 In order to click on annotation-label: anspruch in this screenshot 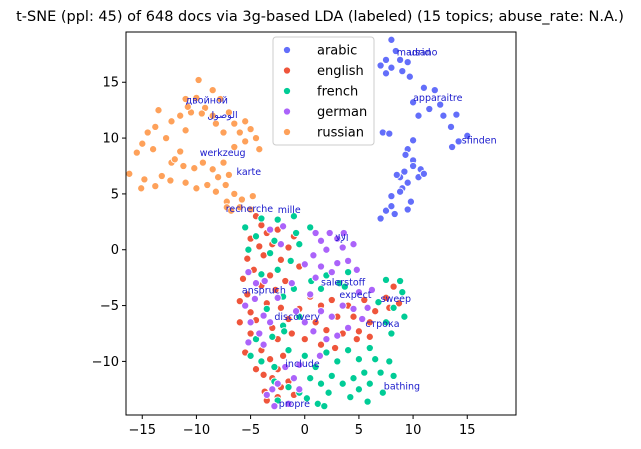, I will do `click(264, 290)`.